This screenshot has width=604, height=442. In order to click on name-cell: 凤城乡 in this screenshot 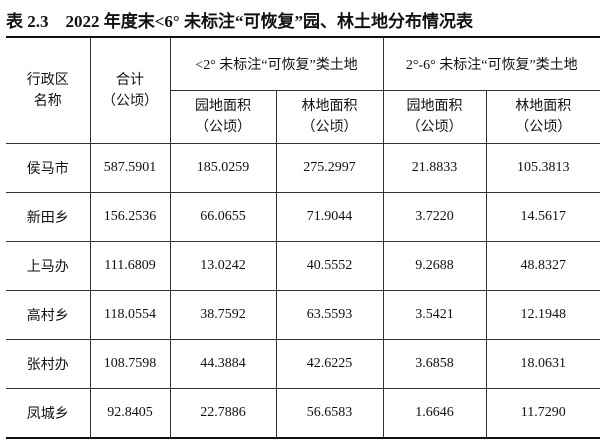, I will do `click(48, 413)`.